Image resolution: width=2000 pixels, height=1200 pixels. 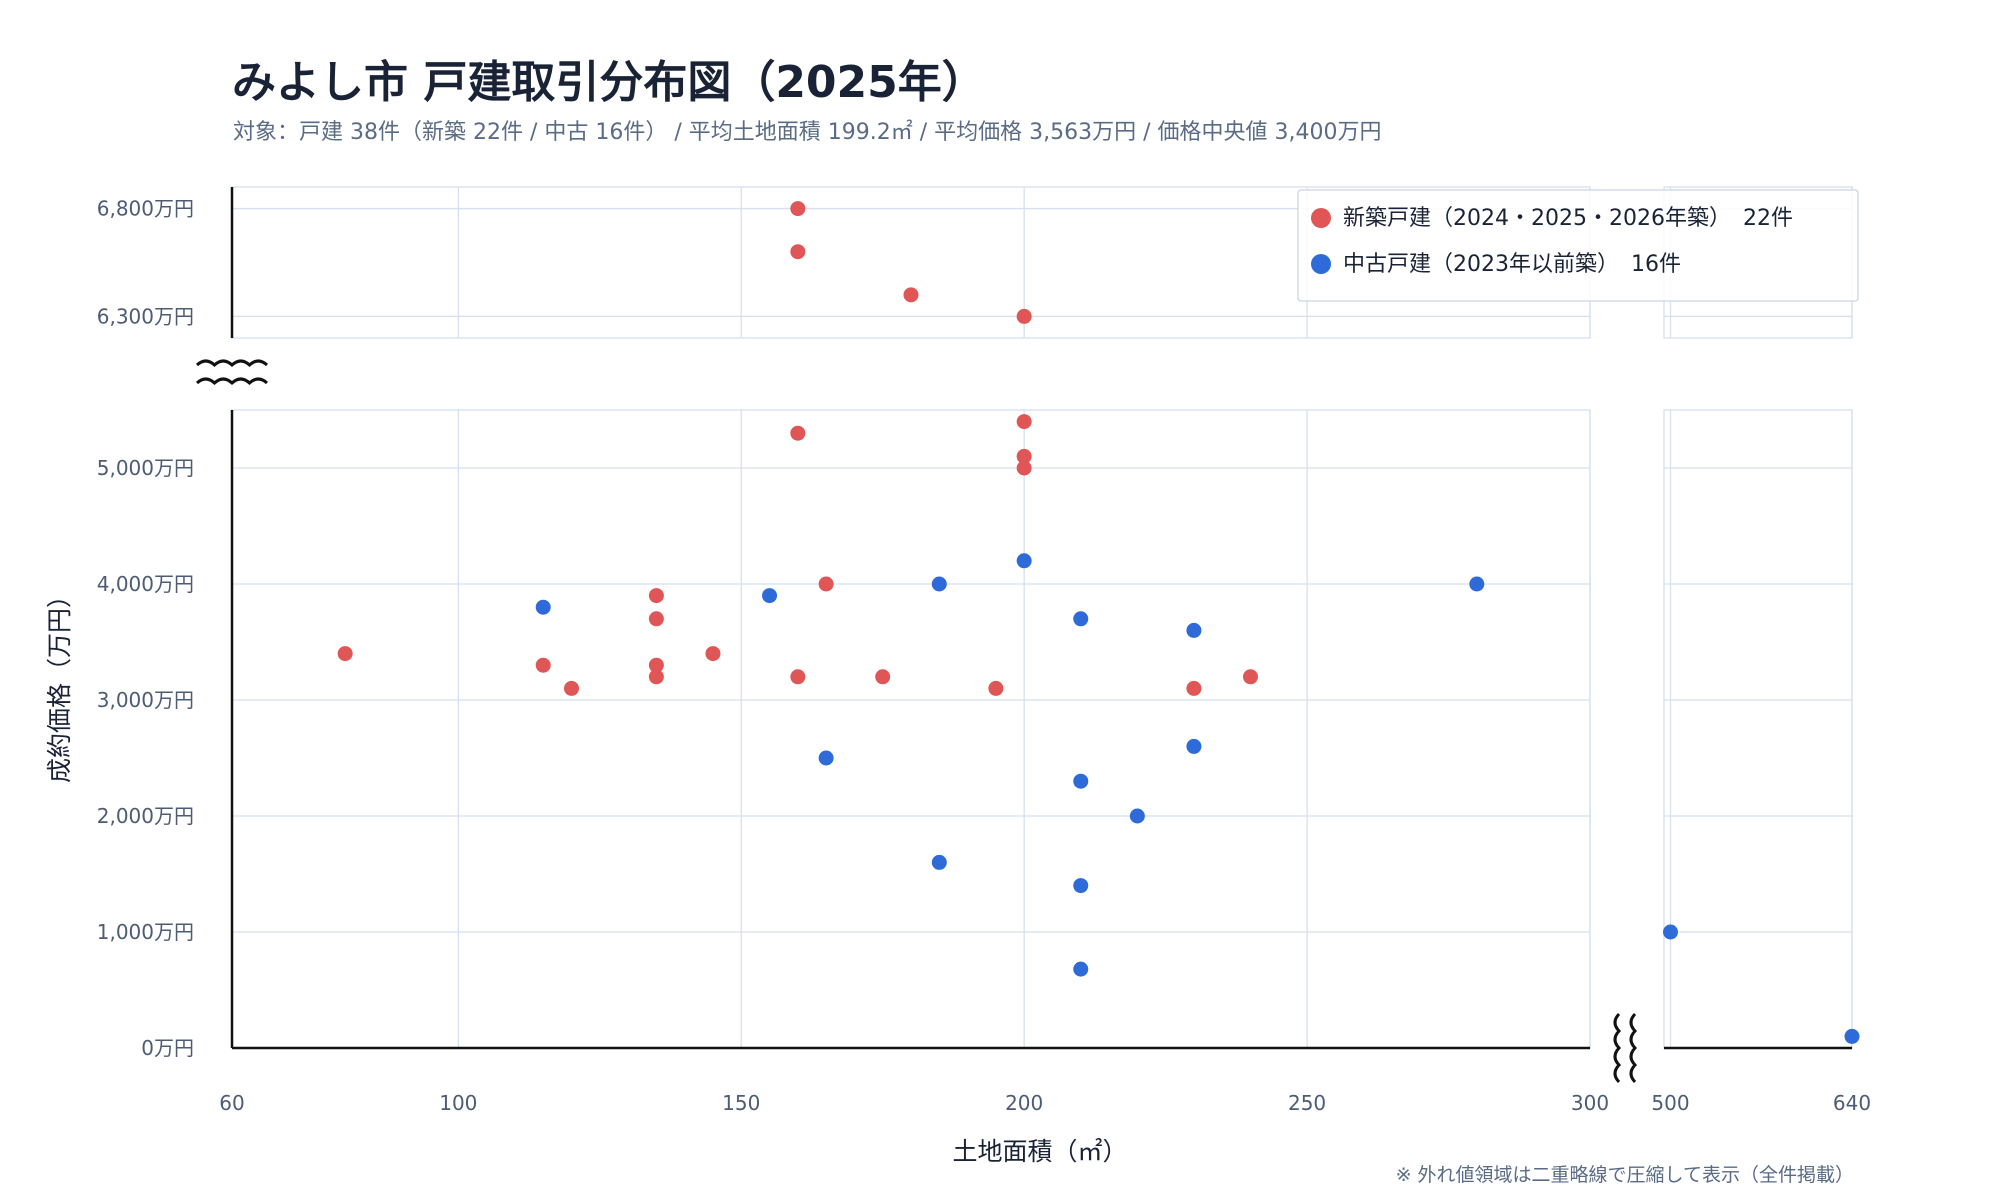 What do you see at coordinates (1624, 1175) in the screenshot?
I see `footnote: ※ 外れ値領域は二重略線で圧縮して表示（全件掲載）` at bounding box center [1624, 1175].